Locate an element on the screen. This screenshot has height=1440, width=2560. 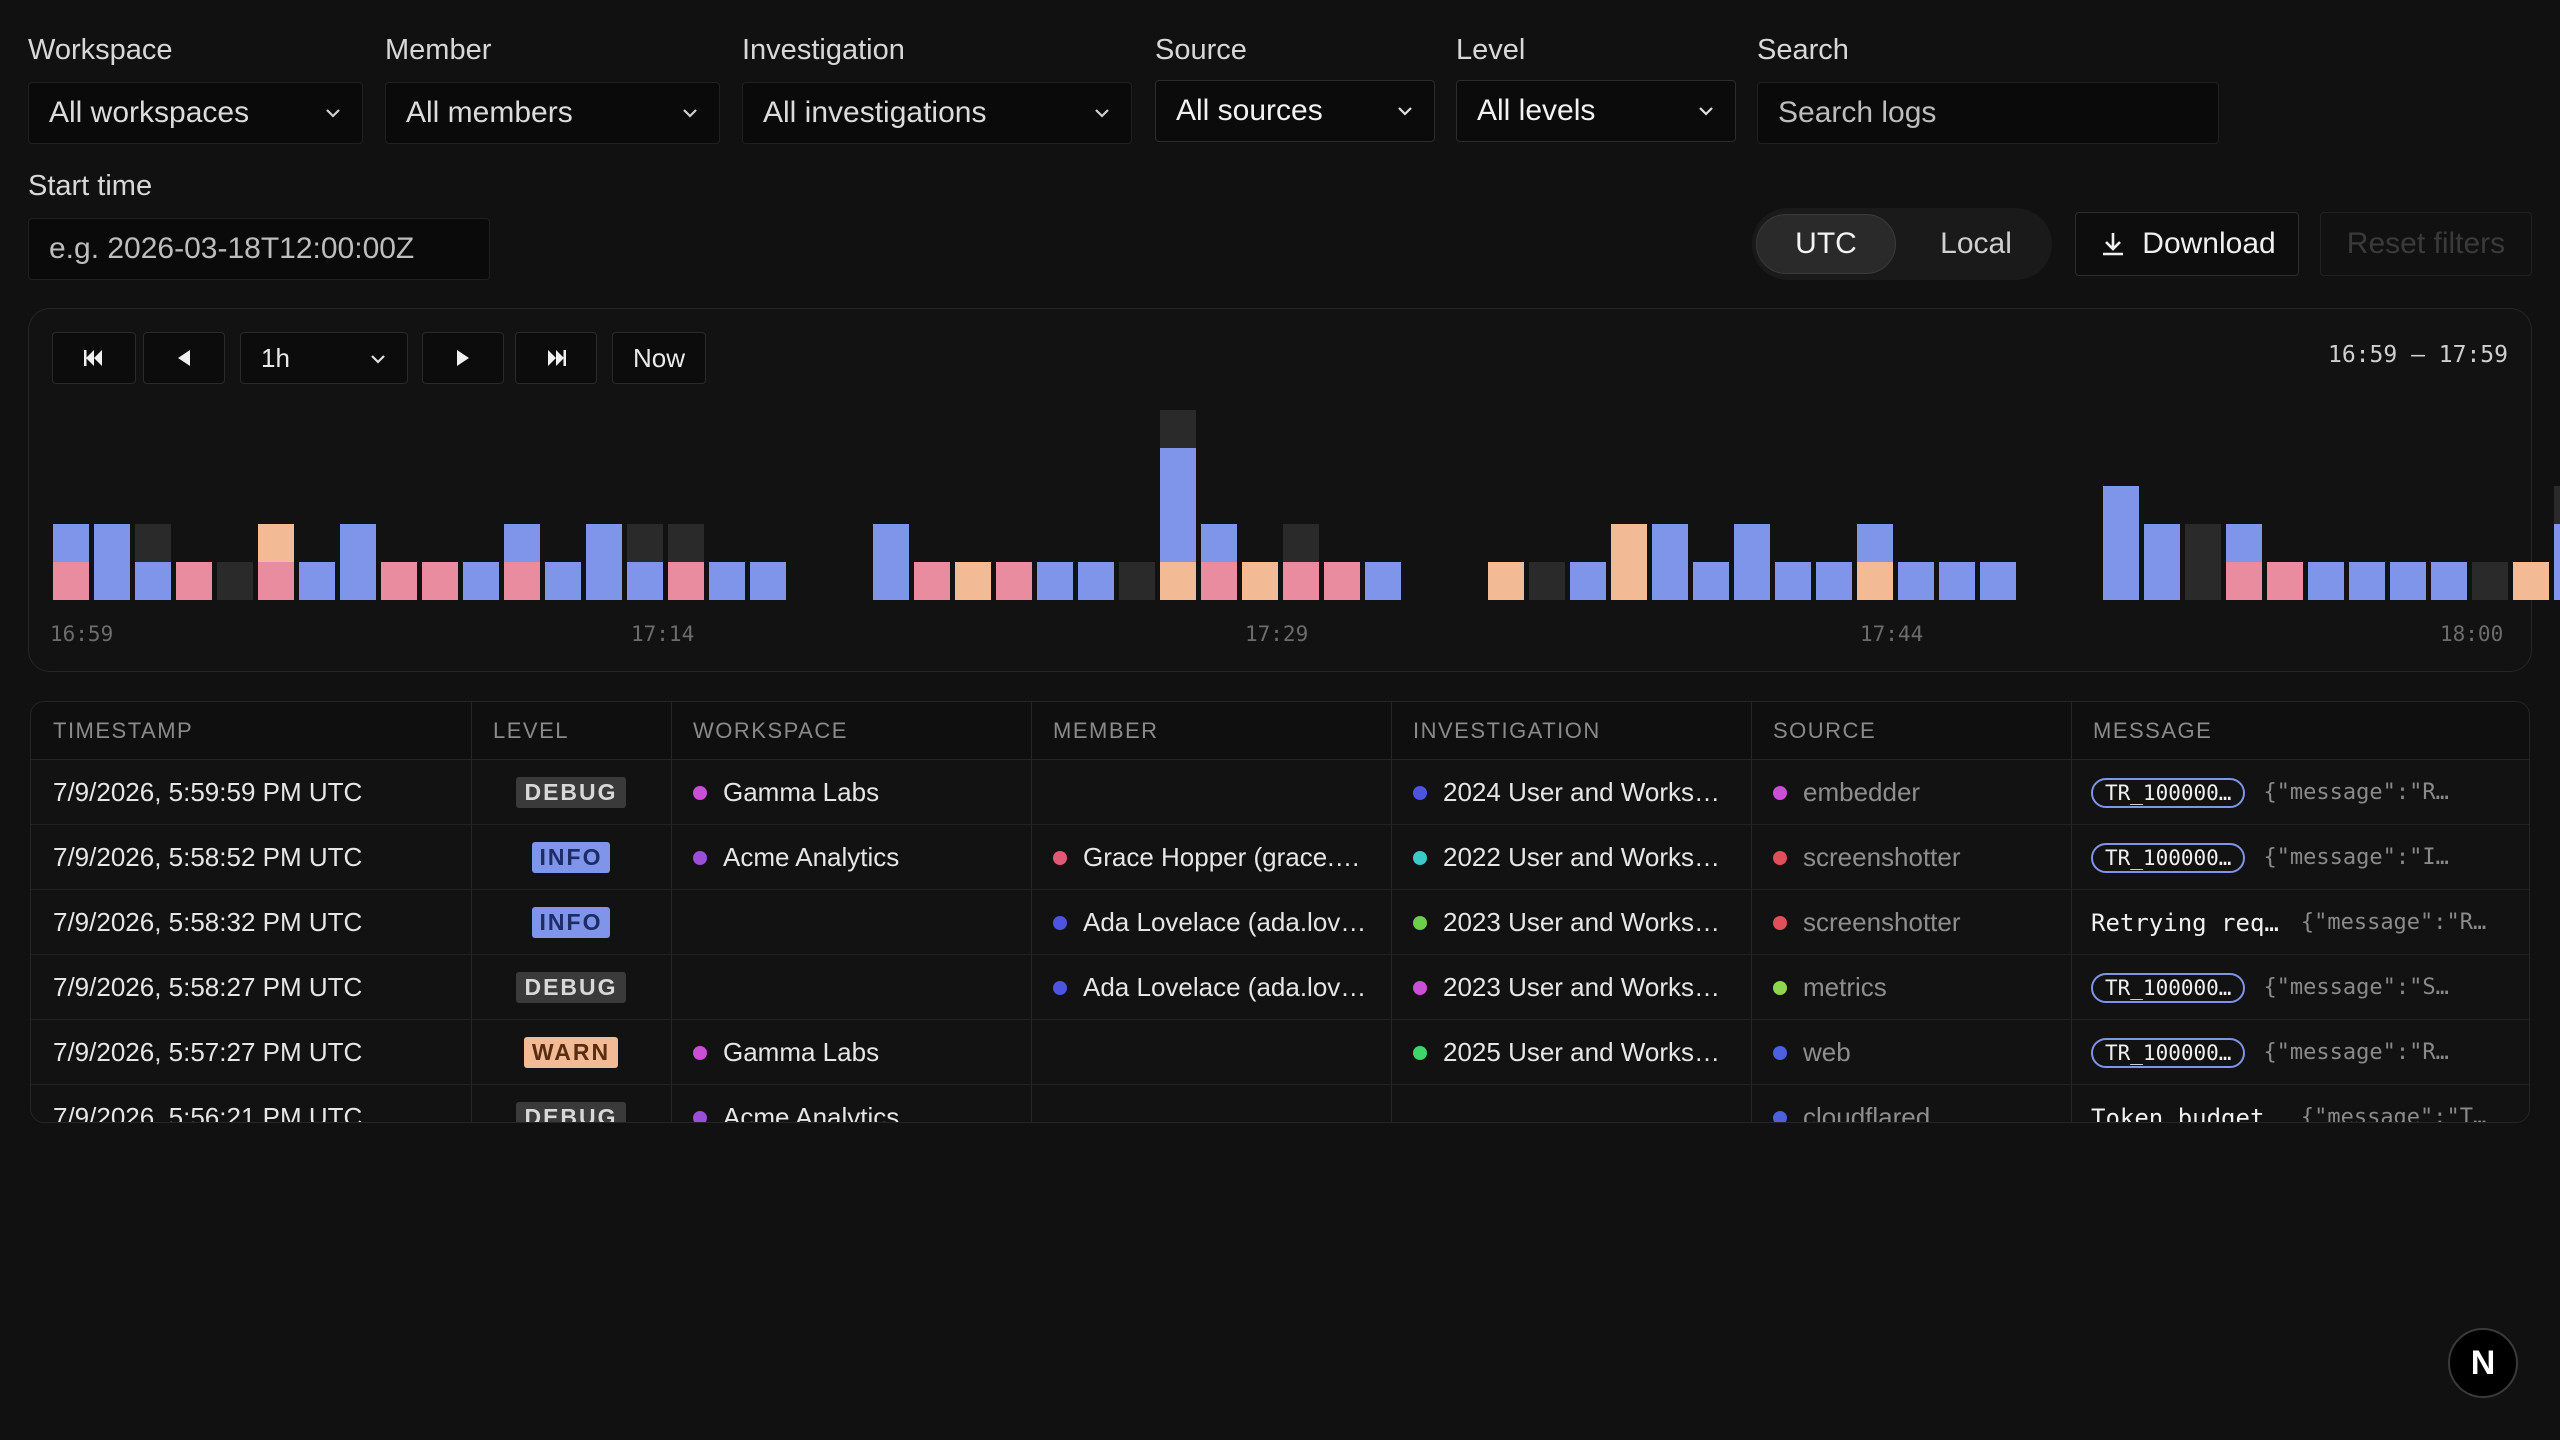
rewind-icon is located at coordinates (93, 358).